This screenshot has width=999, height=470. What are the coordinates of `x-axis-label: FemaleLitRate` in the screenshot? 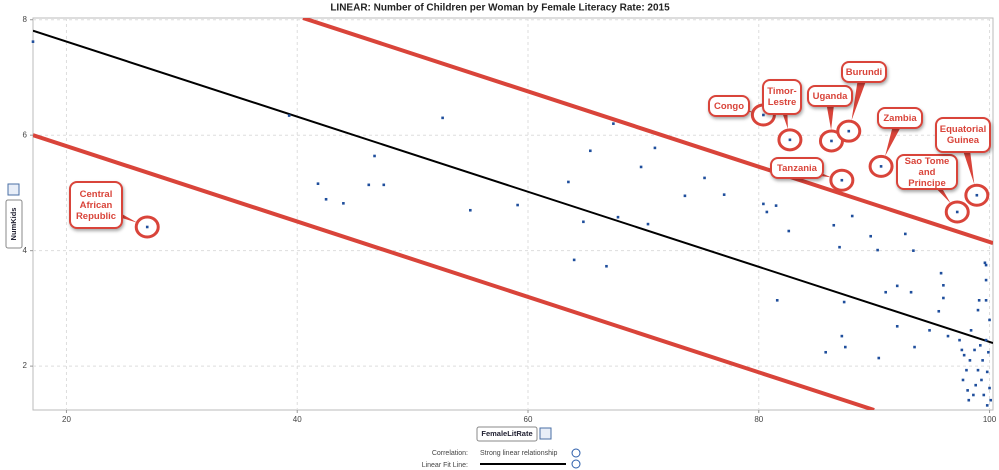 It's located at (506, 433).